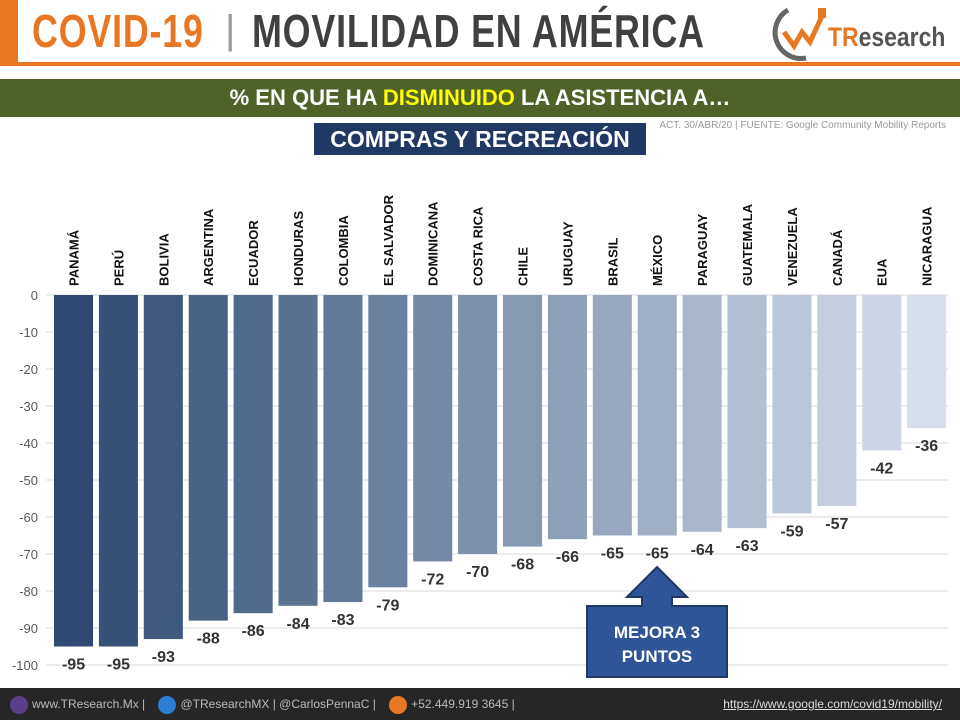 The height and width of the screenshot is (720, 960). Describe the element at coordinates (19, 704) in the screenshot. I see `globe-icon` at that location.